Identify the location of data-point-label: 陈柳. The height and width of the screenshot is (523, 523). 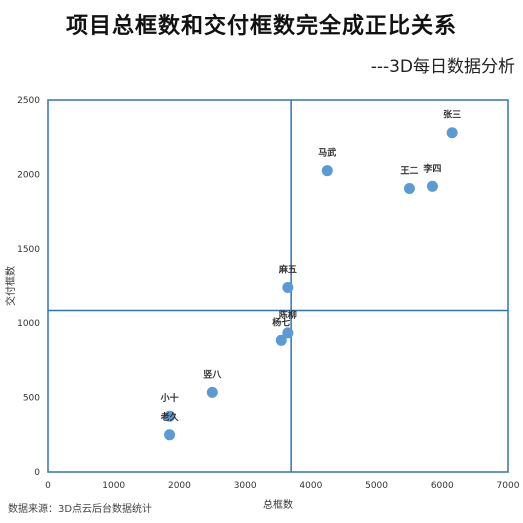
(288, 315).